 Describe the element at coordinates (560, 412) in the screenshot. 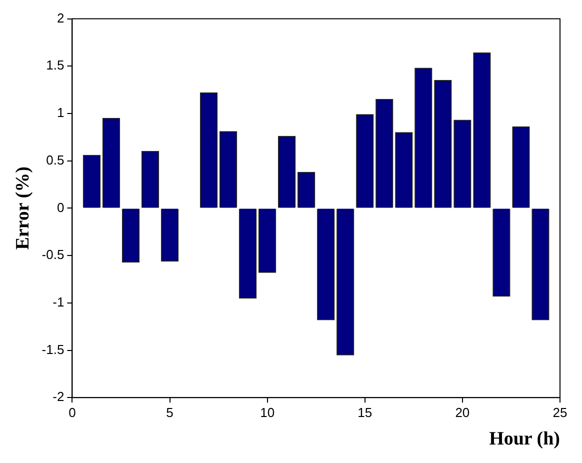

I see `x-tick-label: 25` at that location.